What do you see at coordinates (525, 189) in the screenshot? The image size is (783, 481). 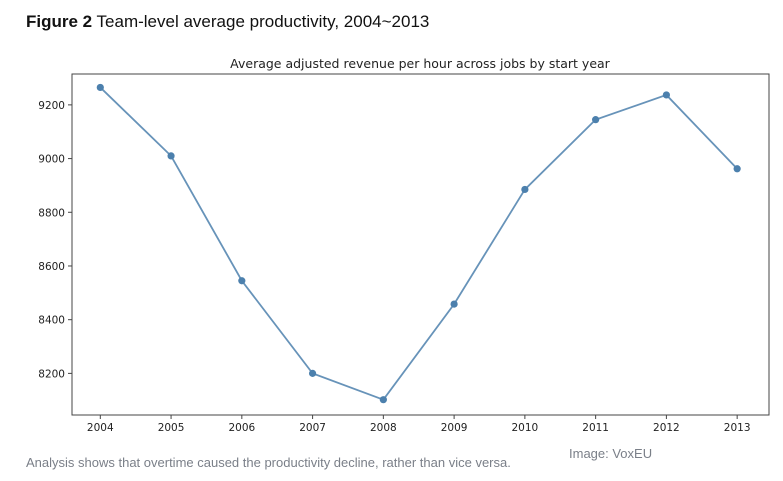 I see `data-point-2010` at bounding box center [525, 189].